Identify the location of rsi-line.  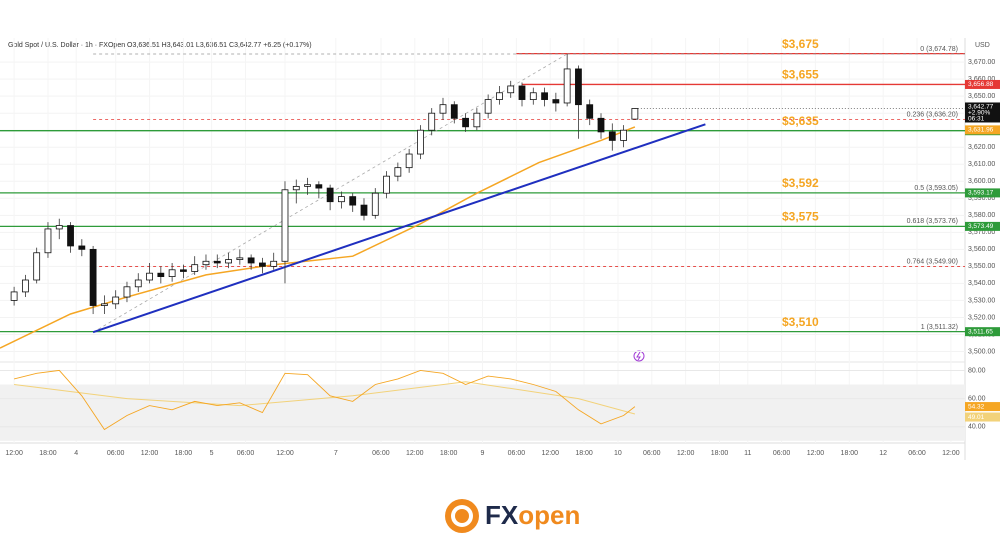
(324, 400).